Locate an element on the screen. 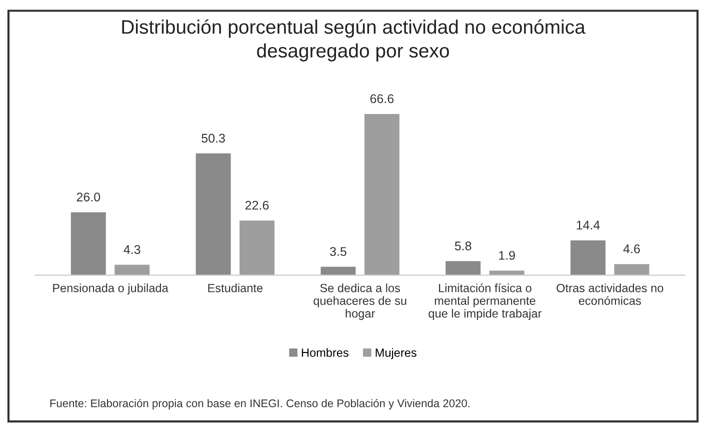 Image resolution: width=706 pixels, height=430 pixels. x-tick-label: Limitación física o mental permanente que le impide trabajar is located at coordinates (485, 301).